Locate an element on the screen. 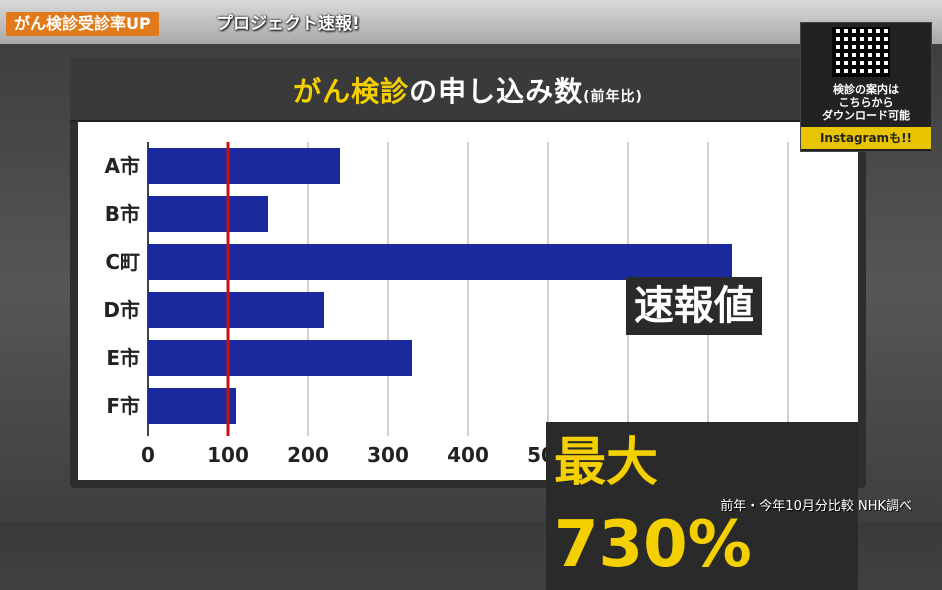 This screenshot has width=942, height=590. source-note: 前年・今年10月分比較 NHK調べ is located at coordinates (816, 506).